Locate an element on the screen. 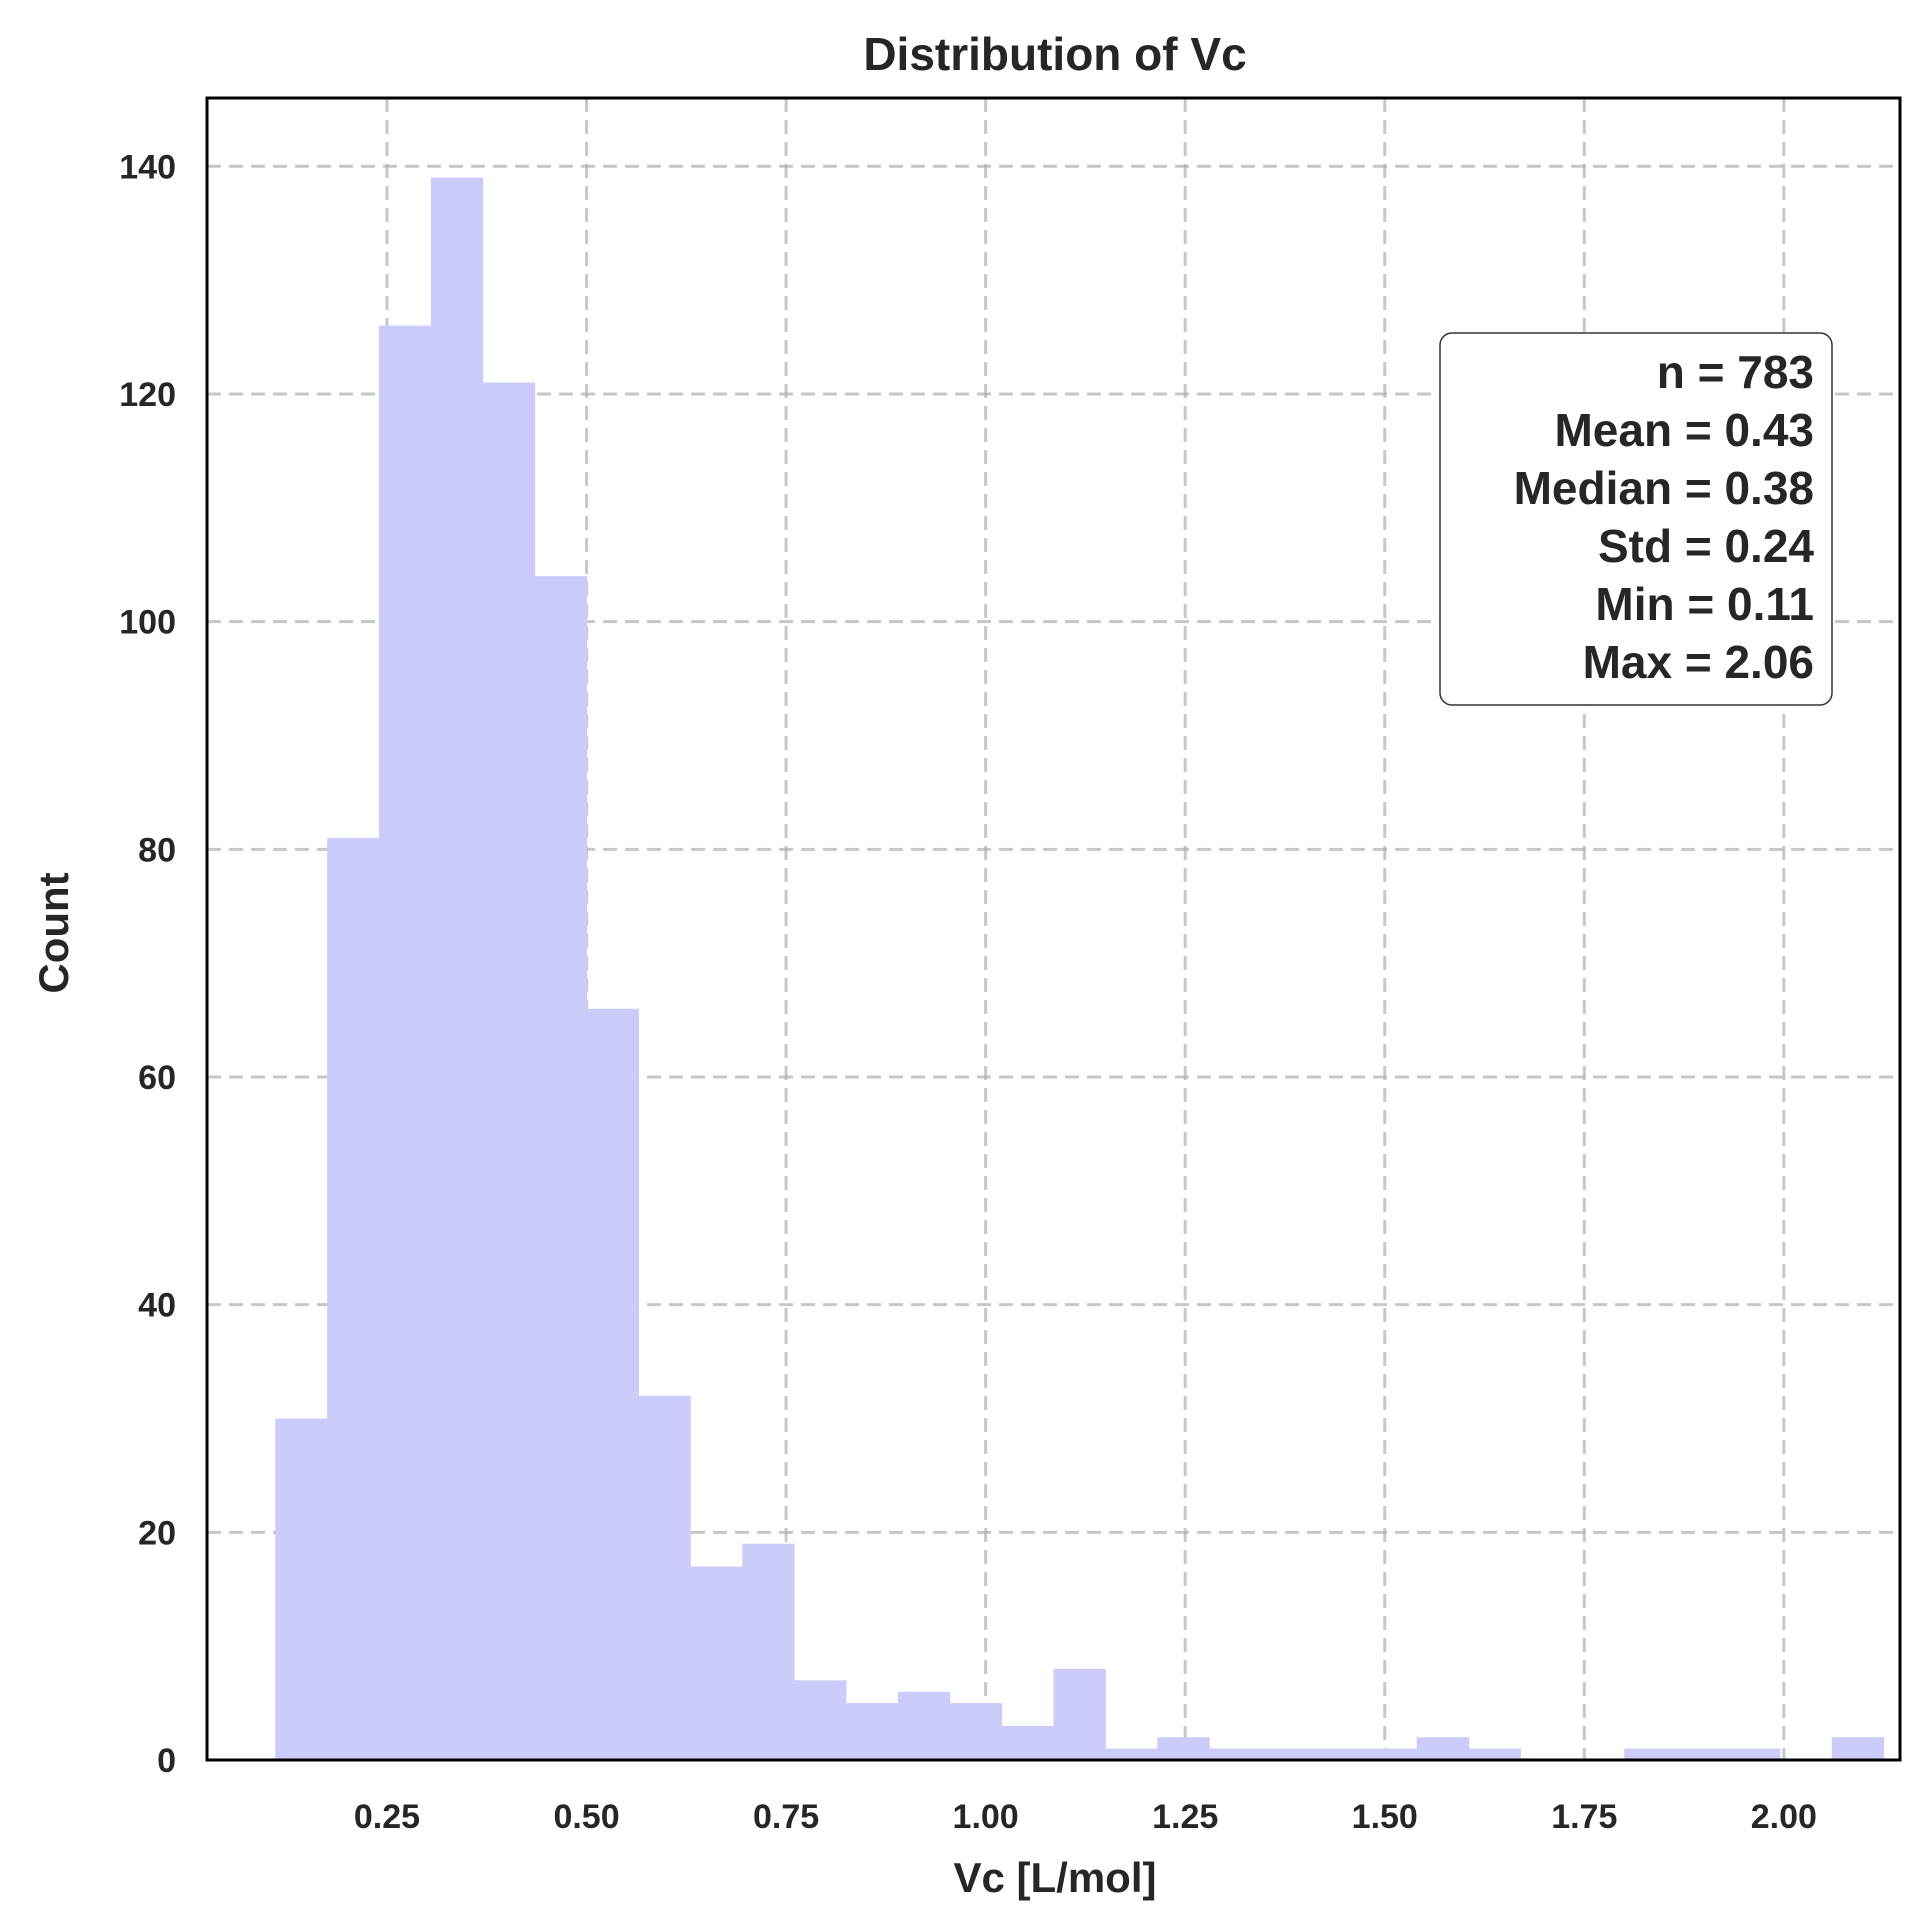 The image size is (1926, 1928). y-tick-label: 60 is located at coordinates (157, 1078).